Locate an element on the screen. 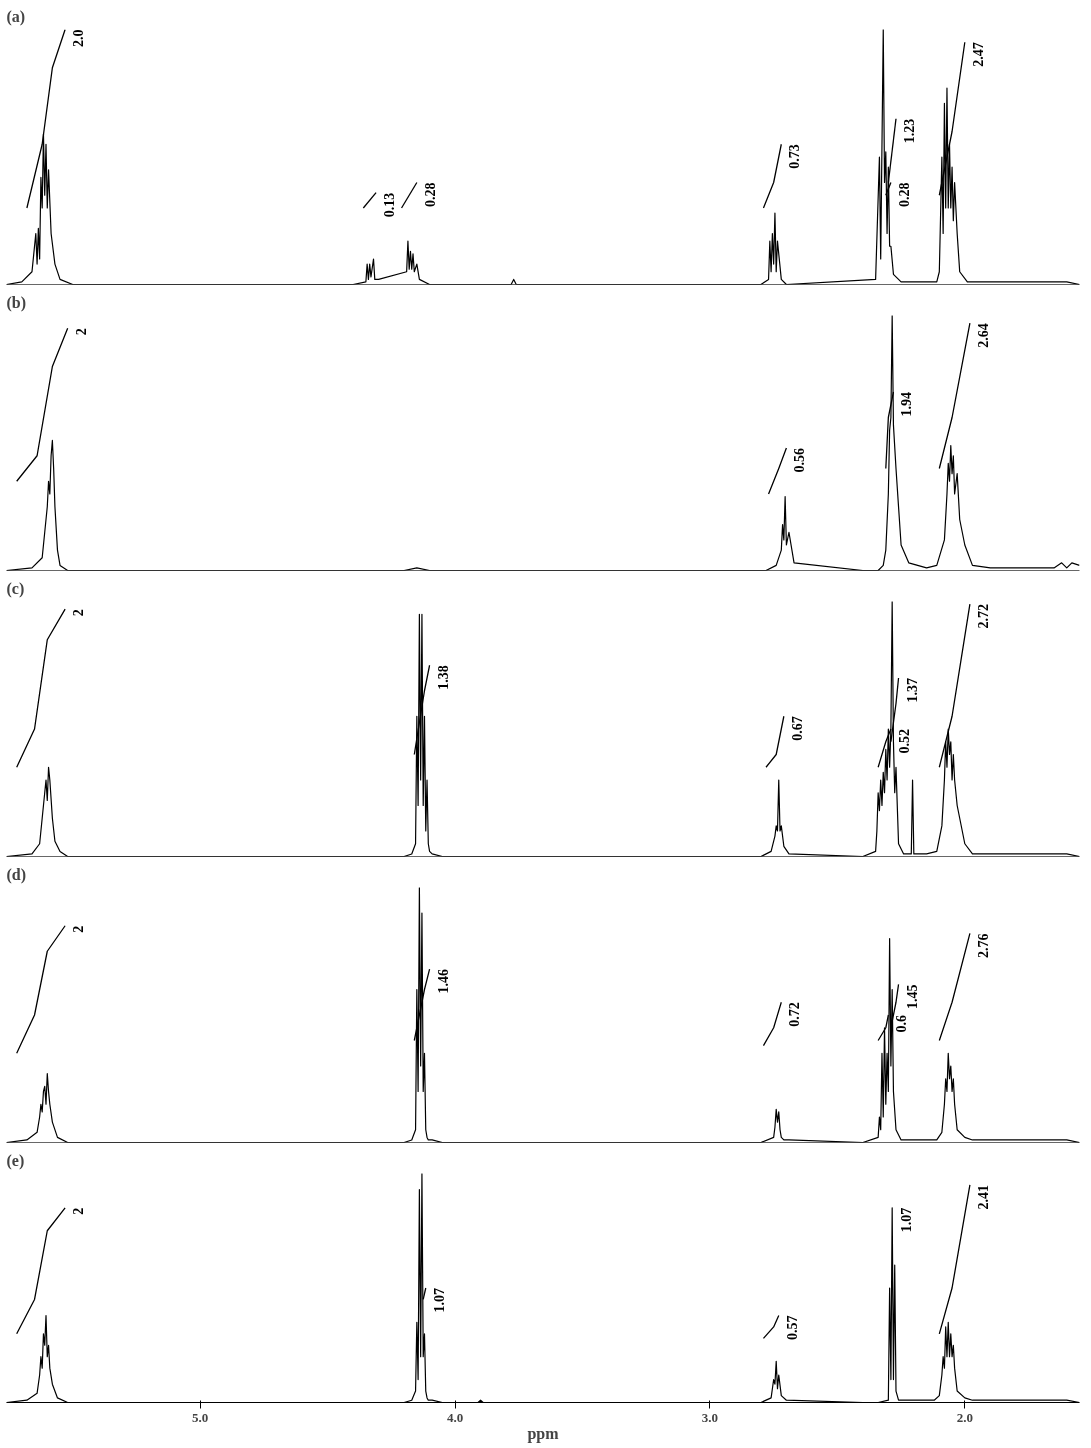 The image size is (1091, 1448). chart-title: (d) is located at coordinates (16, 874).